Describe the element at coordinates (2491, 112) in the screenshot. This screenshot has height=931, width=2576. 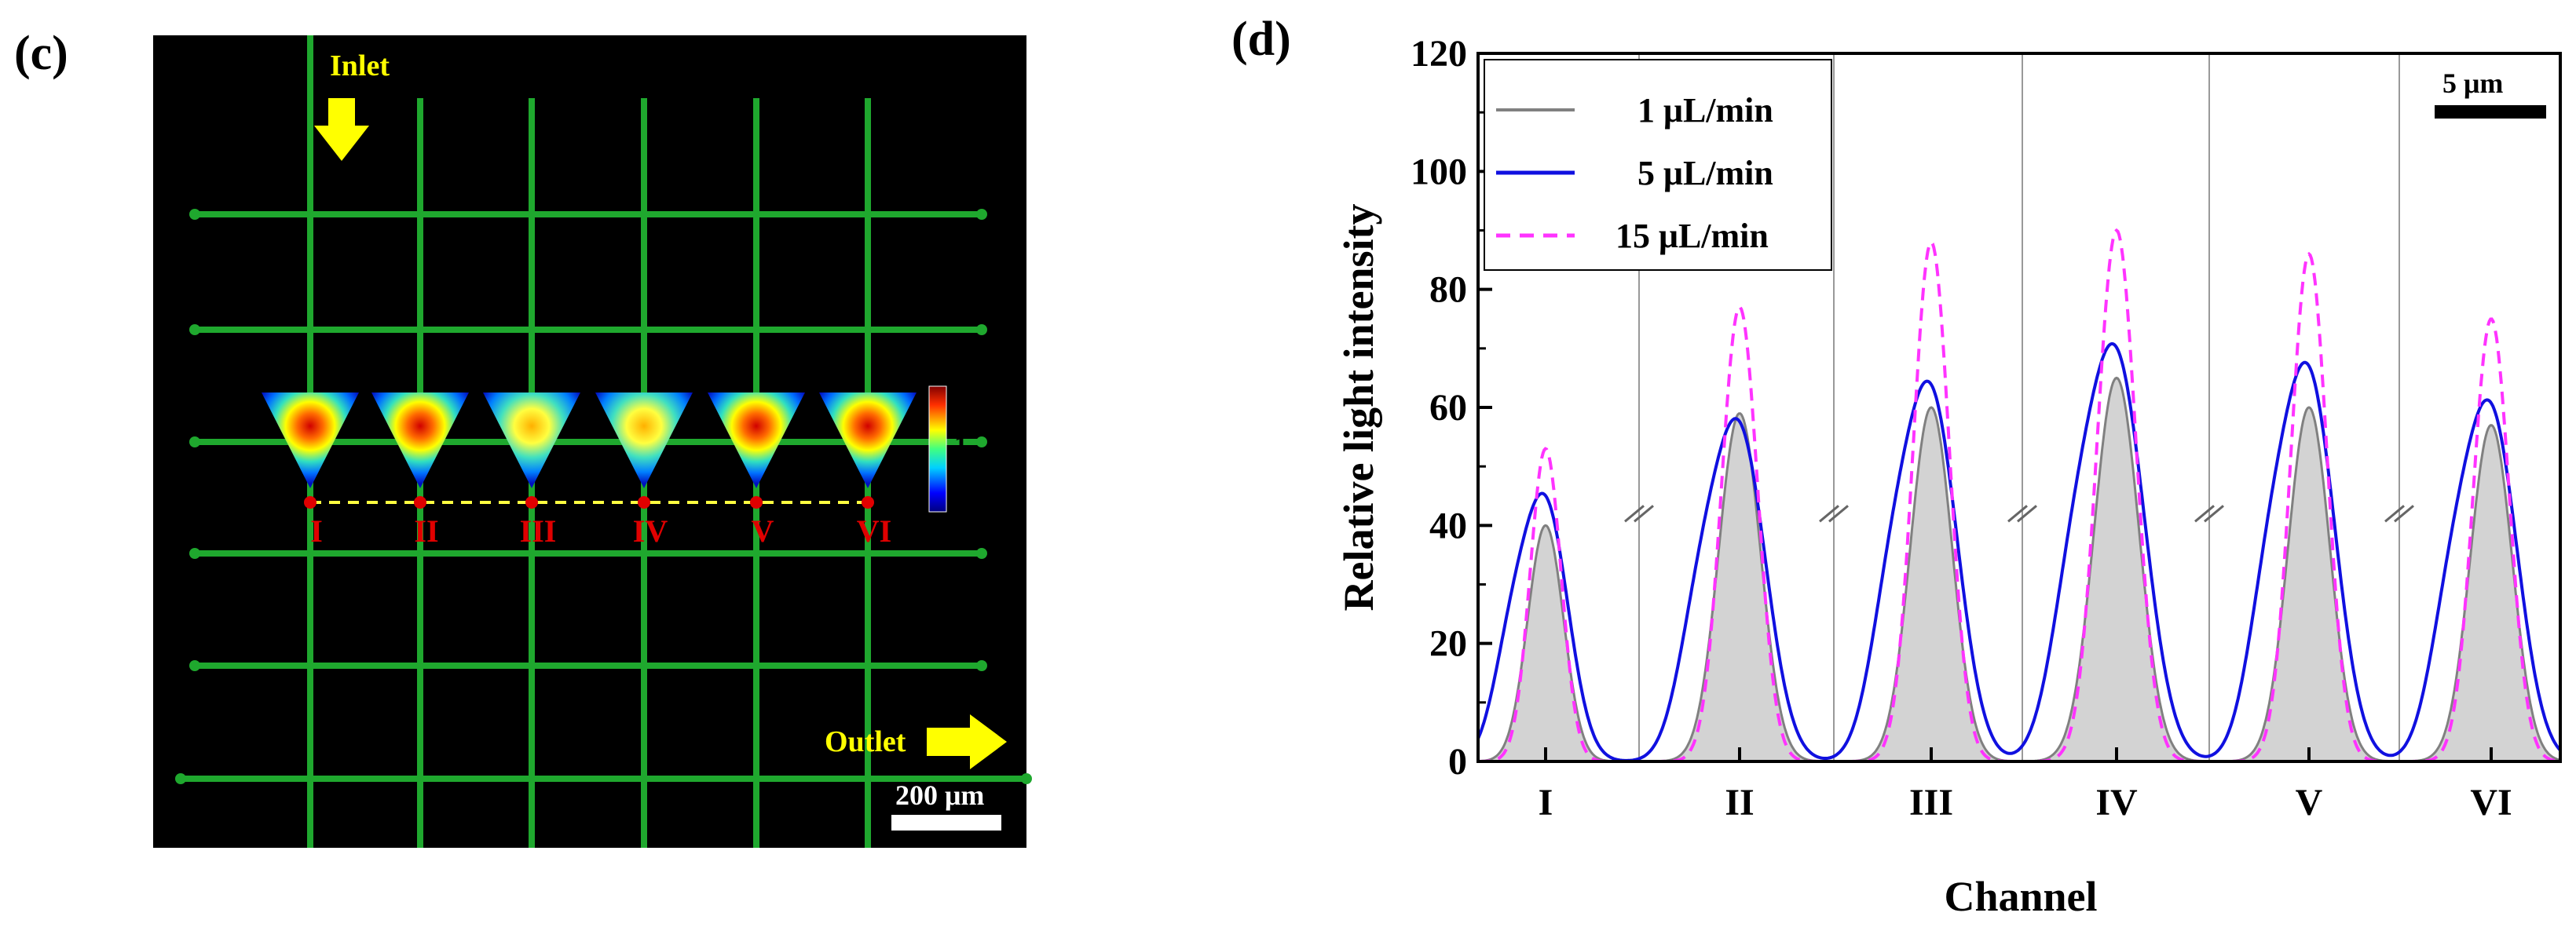
I see `scale-bar-d` at that location.